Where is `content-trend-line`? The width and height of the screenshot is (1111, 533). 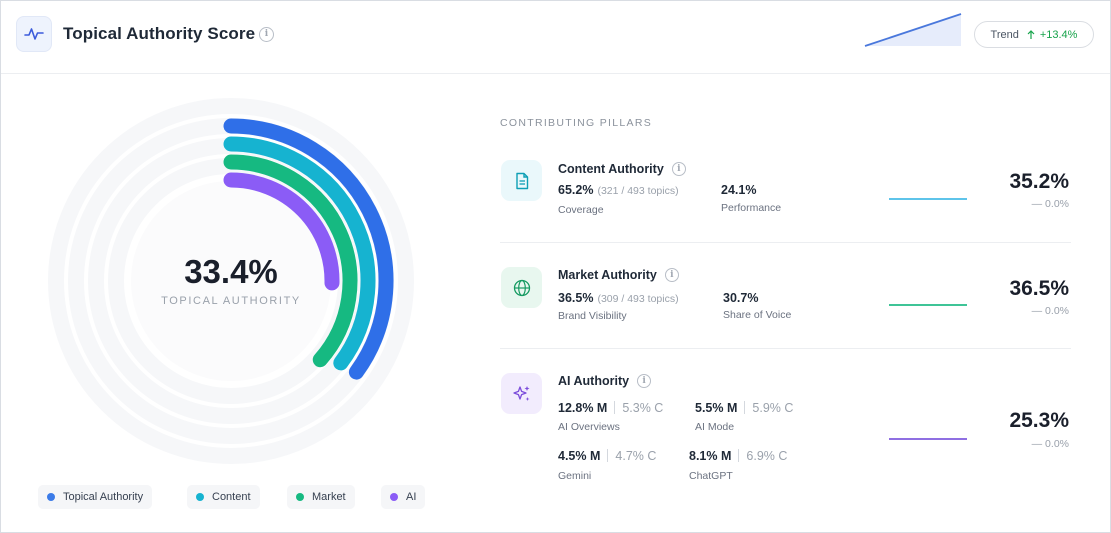 content-trend-line is located at coordinates (928, 199).